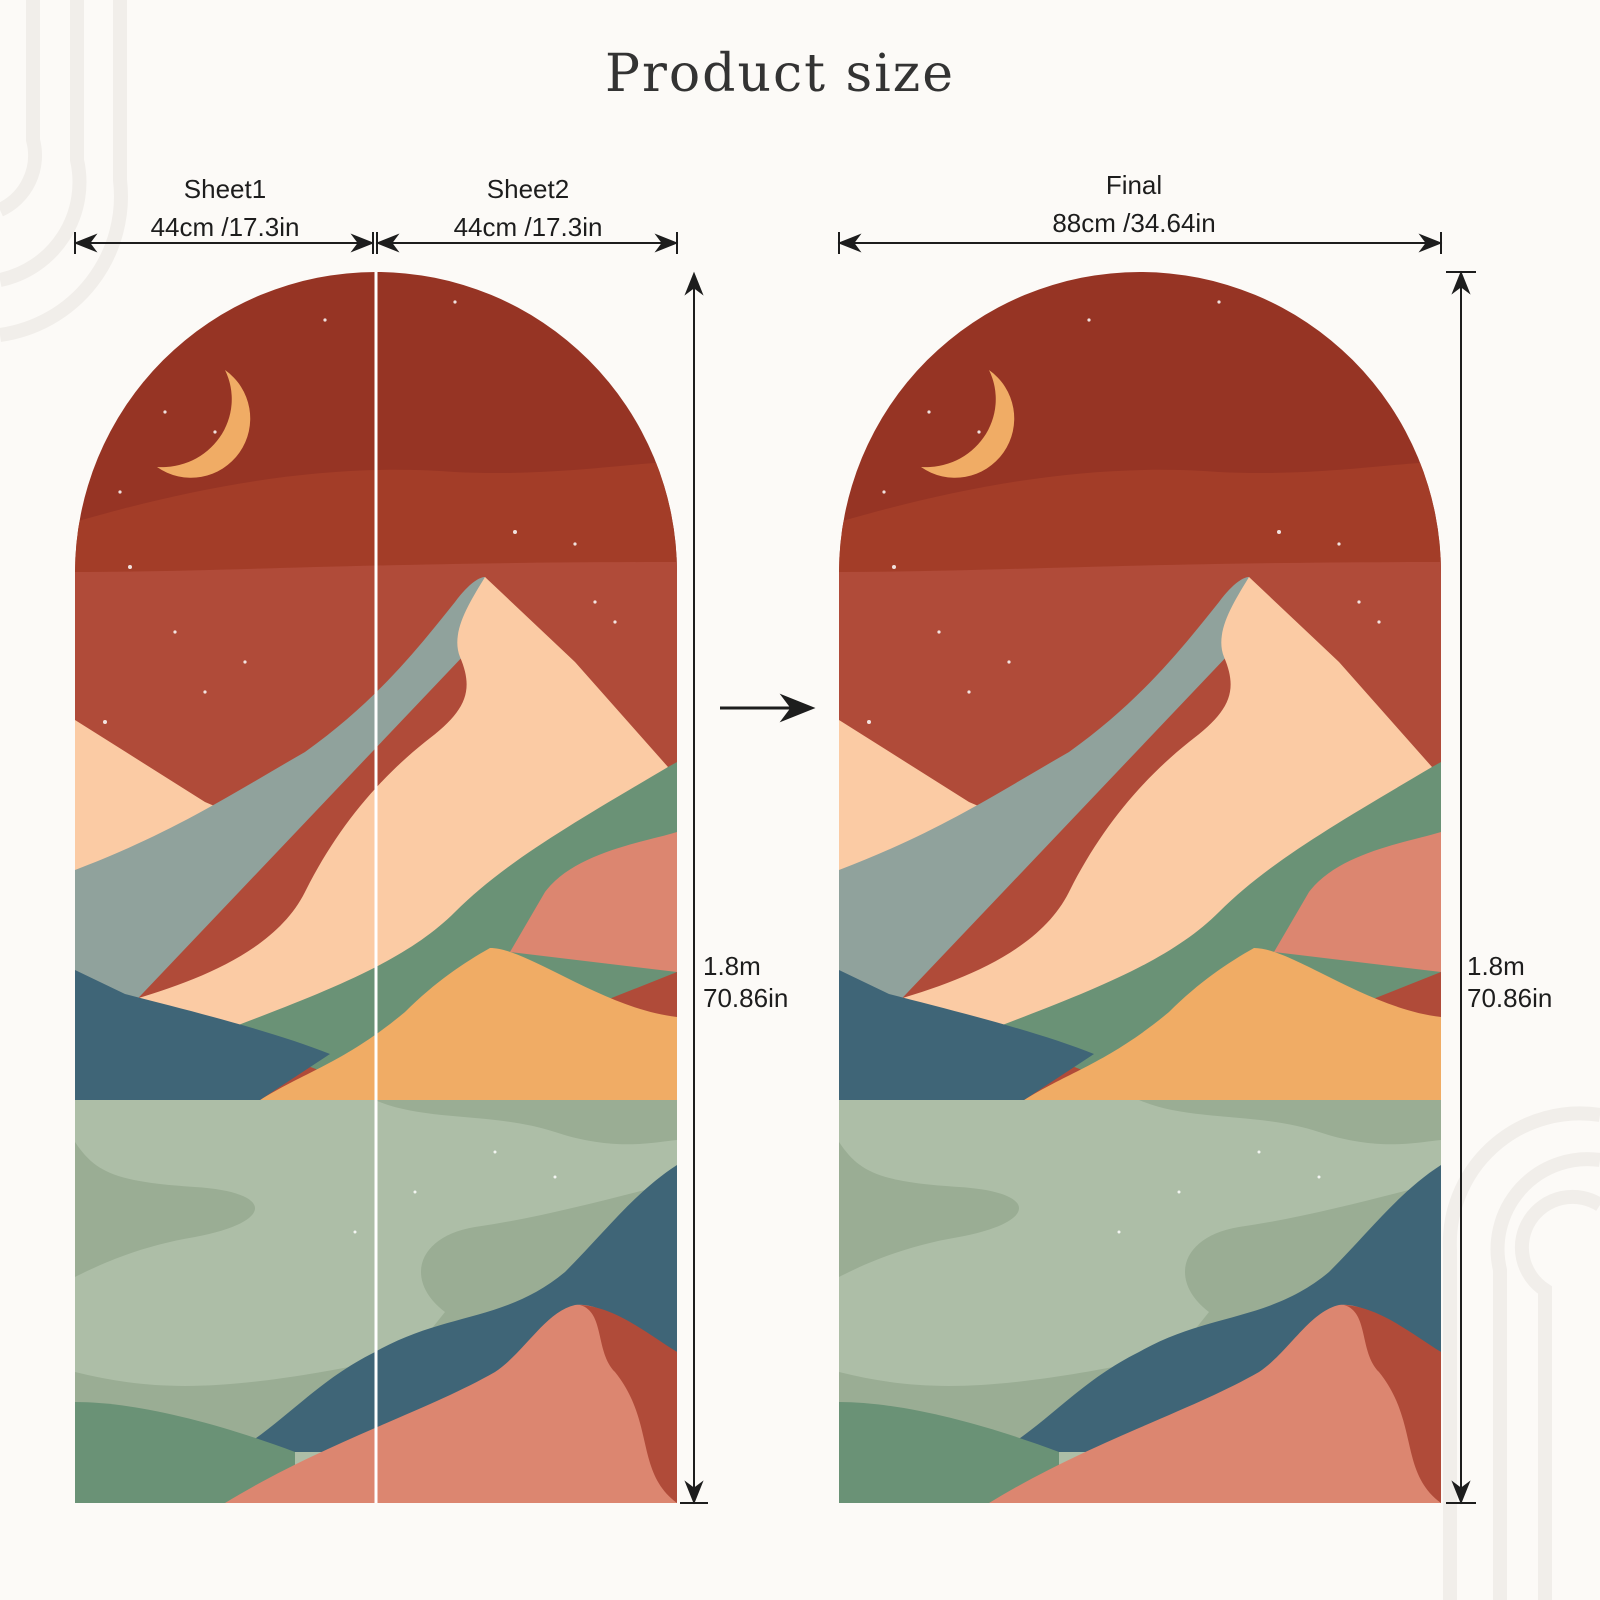  What do you see at coordinates (225, 227) in the screenshot?
I see `sheet1-width: 44cm /17.3in` at bounding box center [225, 227].